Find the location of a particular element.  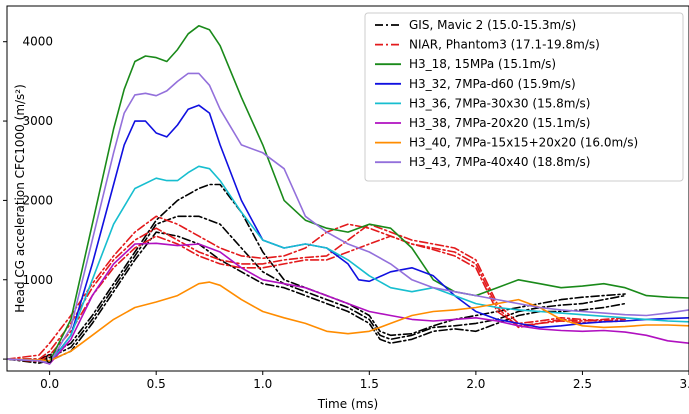

legend-entry: GIS, Mavic 2 (15.0-15.3m/s) is located at coordinates (475, 25).